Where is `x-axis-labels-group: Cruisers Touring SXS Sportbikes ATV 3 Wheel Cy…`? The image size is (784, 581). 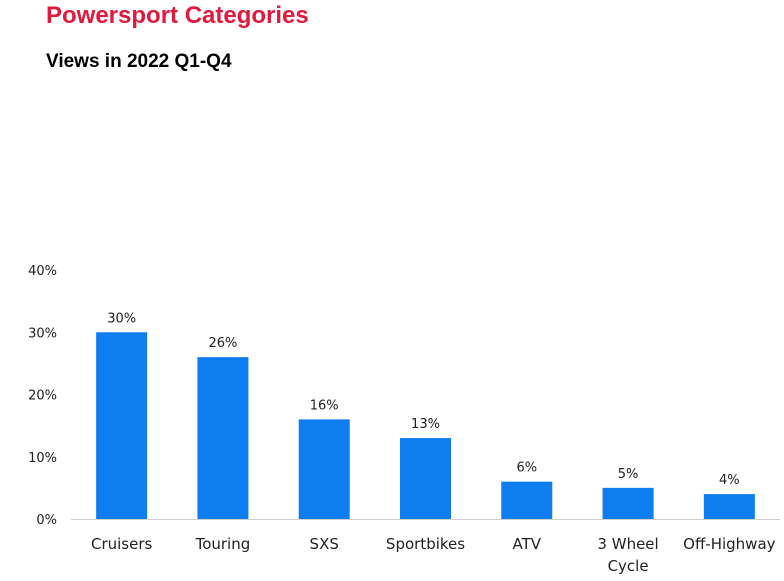
x-axis-labels-group: Cruisers Touring SXS Sportbikes ATV 3 Wheel Cy… is located at coordinates (433, 555).